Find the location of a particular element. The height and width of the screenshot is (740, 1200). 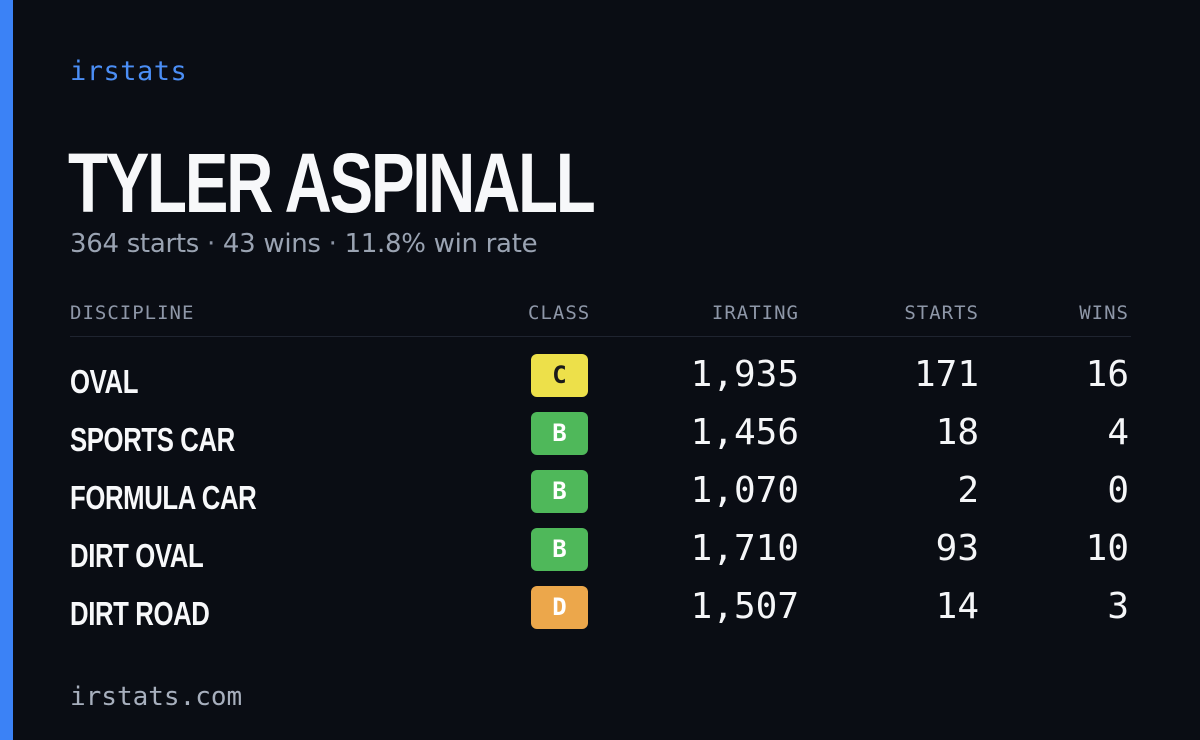

starts-value: 2 is located at coordinates (968, 490).